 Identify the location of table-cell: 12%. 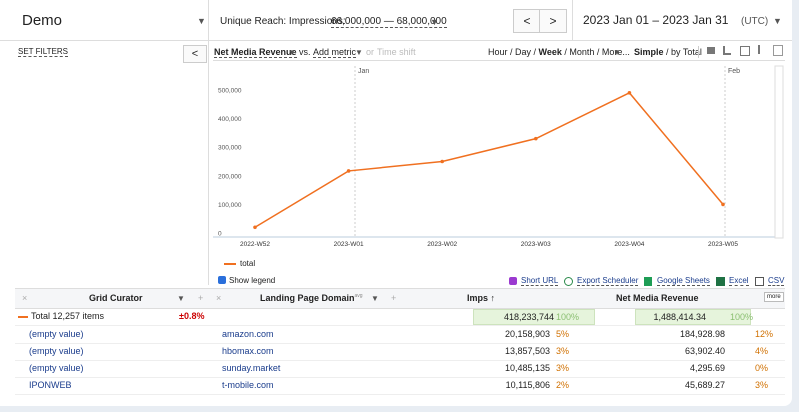
(764, 334).